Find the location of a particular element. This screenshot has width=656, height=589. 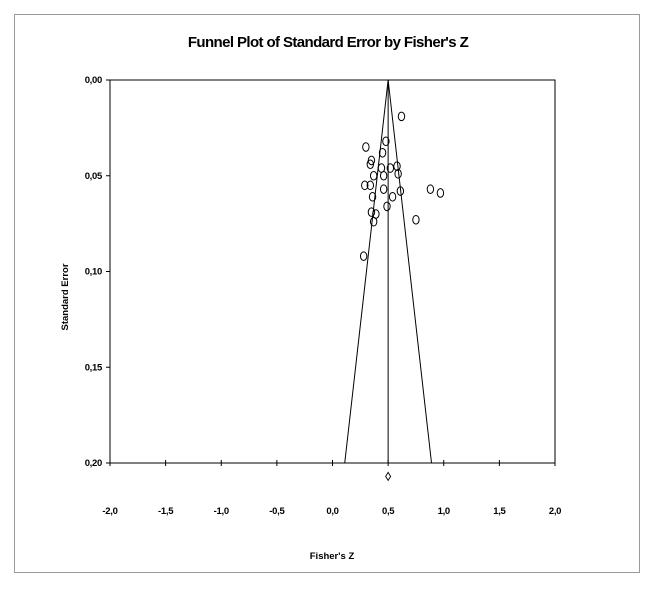

x-tick-label: -2,0 is located at coordinates (109, 511).